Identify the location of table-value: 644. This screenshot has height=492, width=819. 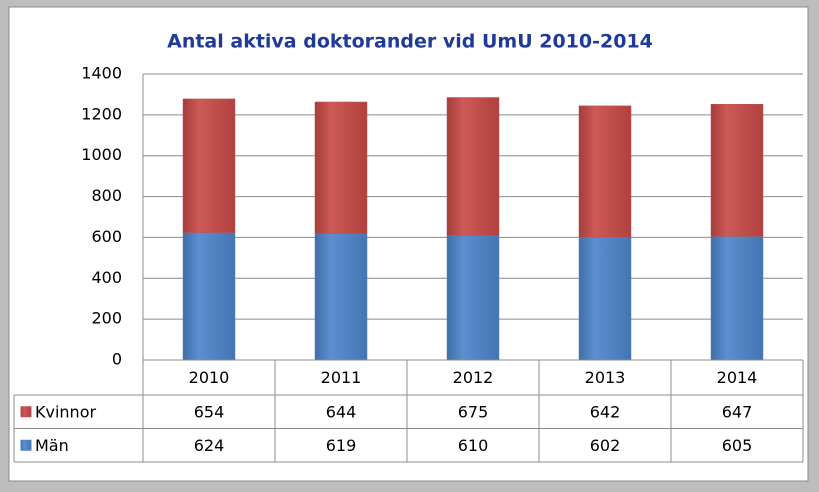
(341, 411).